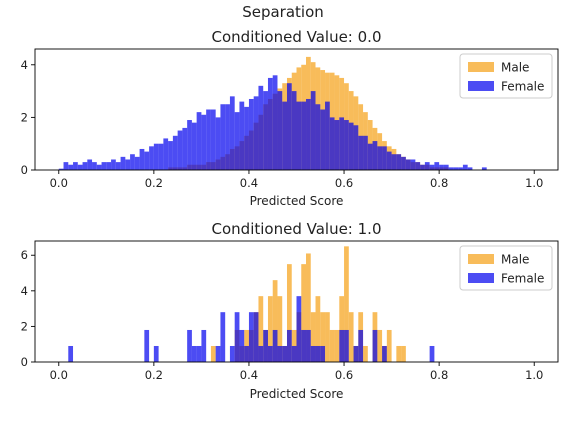 This screenshot has height=426, width=581. Describe the element at coordinates (534, 375) in the screenshot. I see `x-tick-label: 1.0` at that location.